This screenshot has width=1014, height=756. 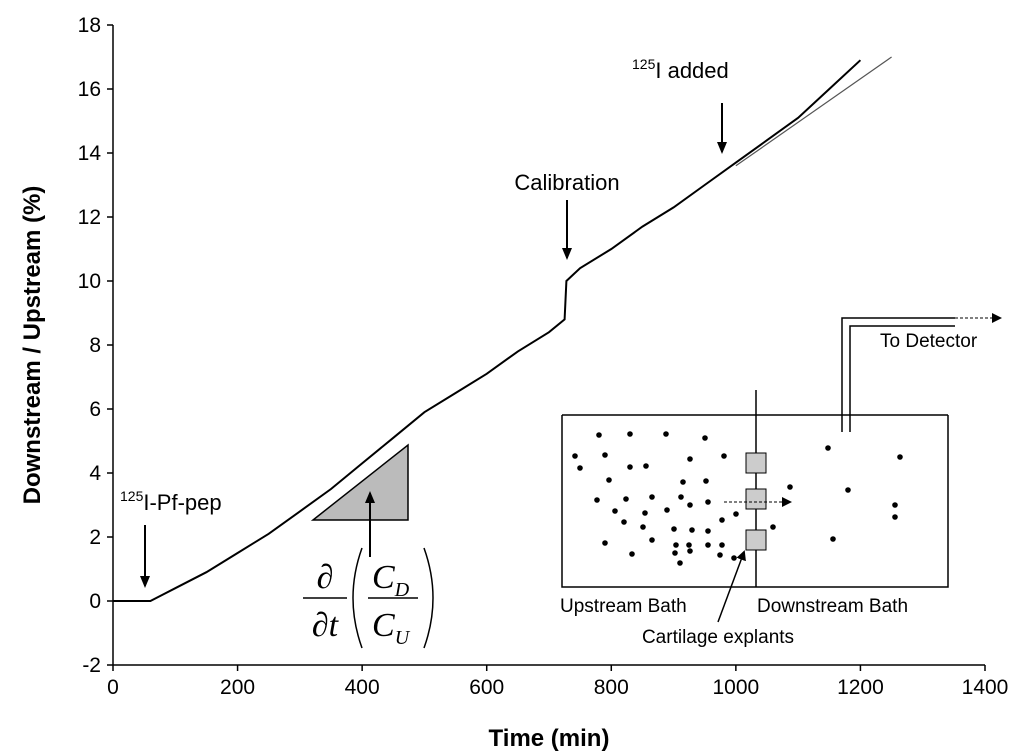 What do you see at coordinates (95, 345) in the screenshot?
I see `y-tick-label: 8` at bounding box center [95, 345].